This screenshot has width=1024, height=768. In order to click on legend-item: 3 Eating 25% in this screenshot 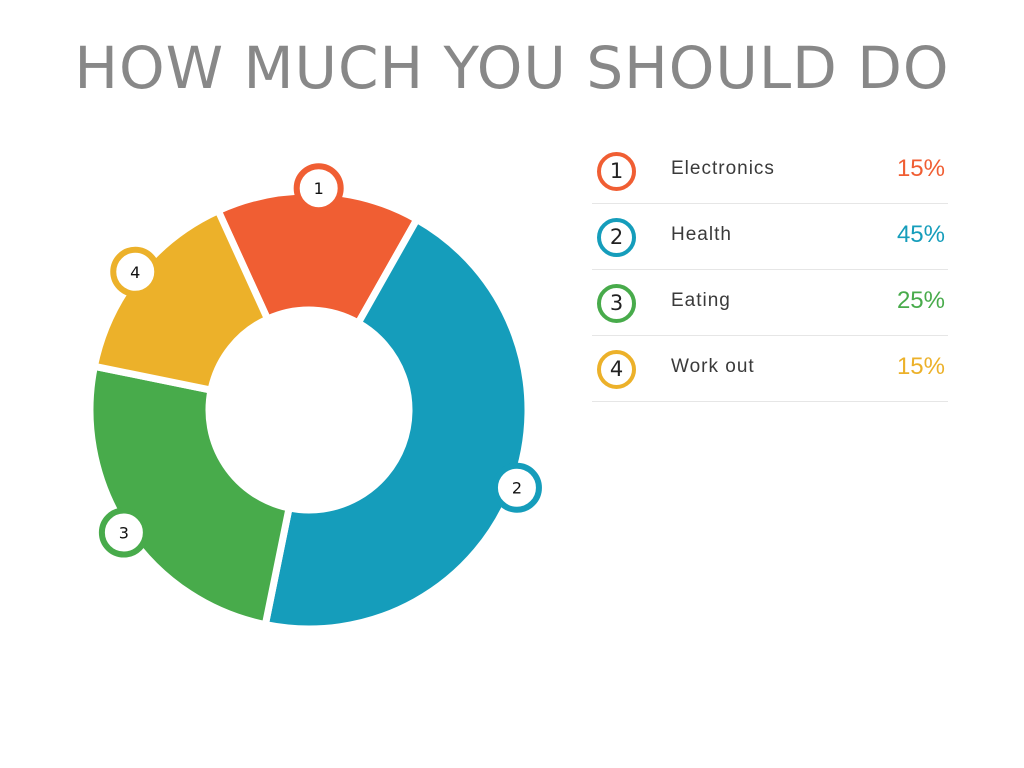, I will do `click(770, 303)`.